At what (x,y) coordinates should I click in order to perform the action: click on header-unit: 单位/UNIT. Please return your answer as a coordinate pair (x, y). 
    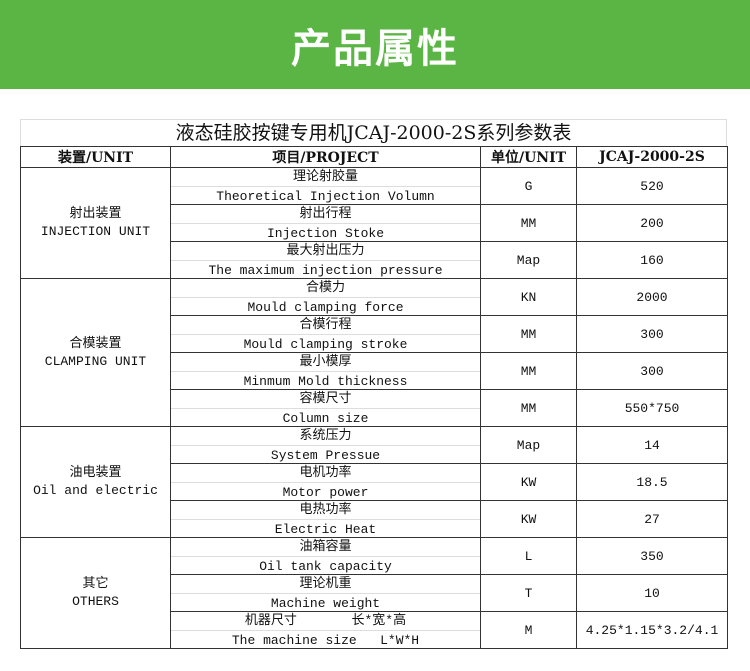
    Looking at the image, I should click on (528, 157).